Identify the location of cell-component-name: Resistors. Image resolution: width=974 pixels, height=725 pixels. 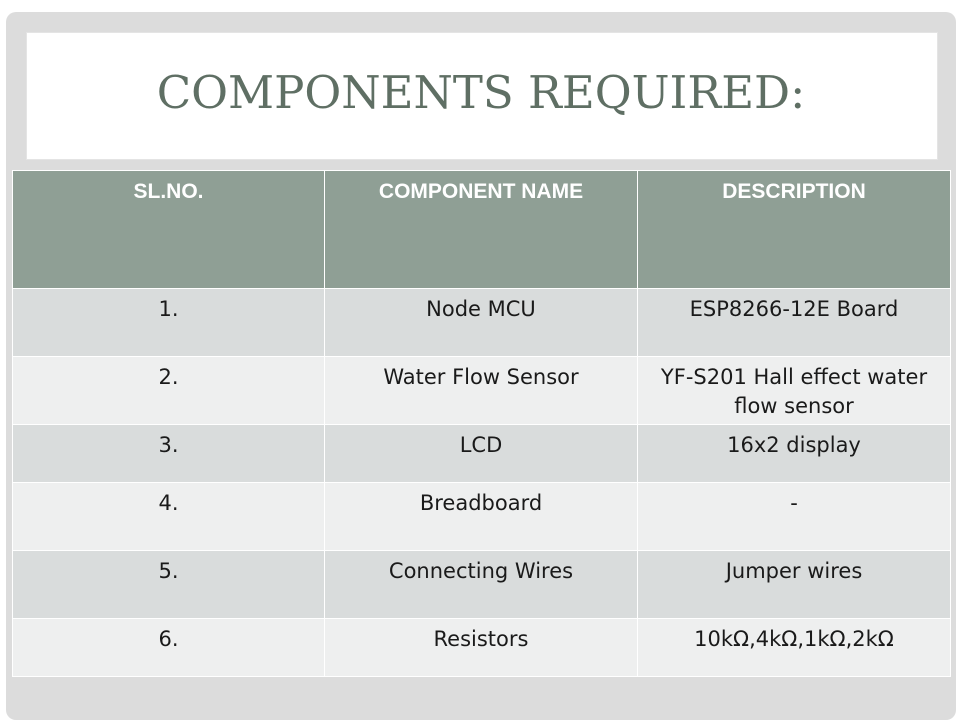
(481, 647).